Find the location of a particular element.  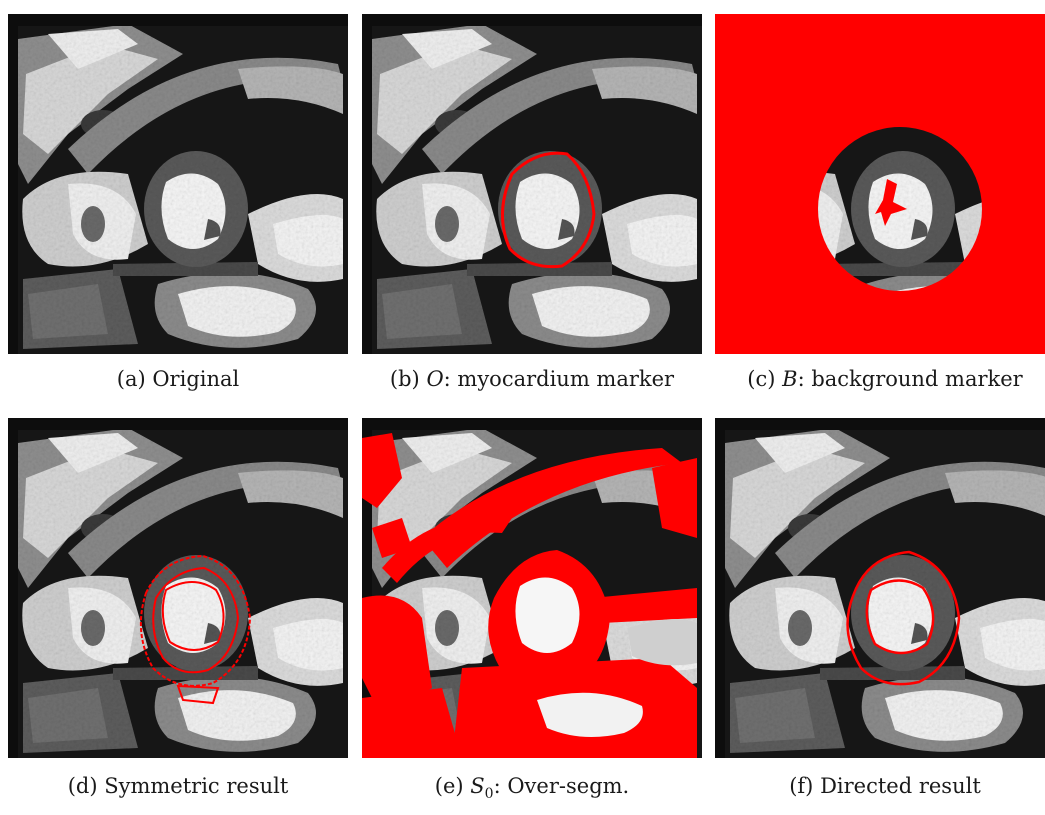

myocardium-marker-contour is located at coordinates (548, 210).